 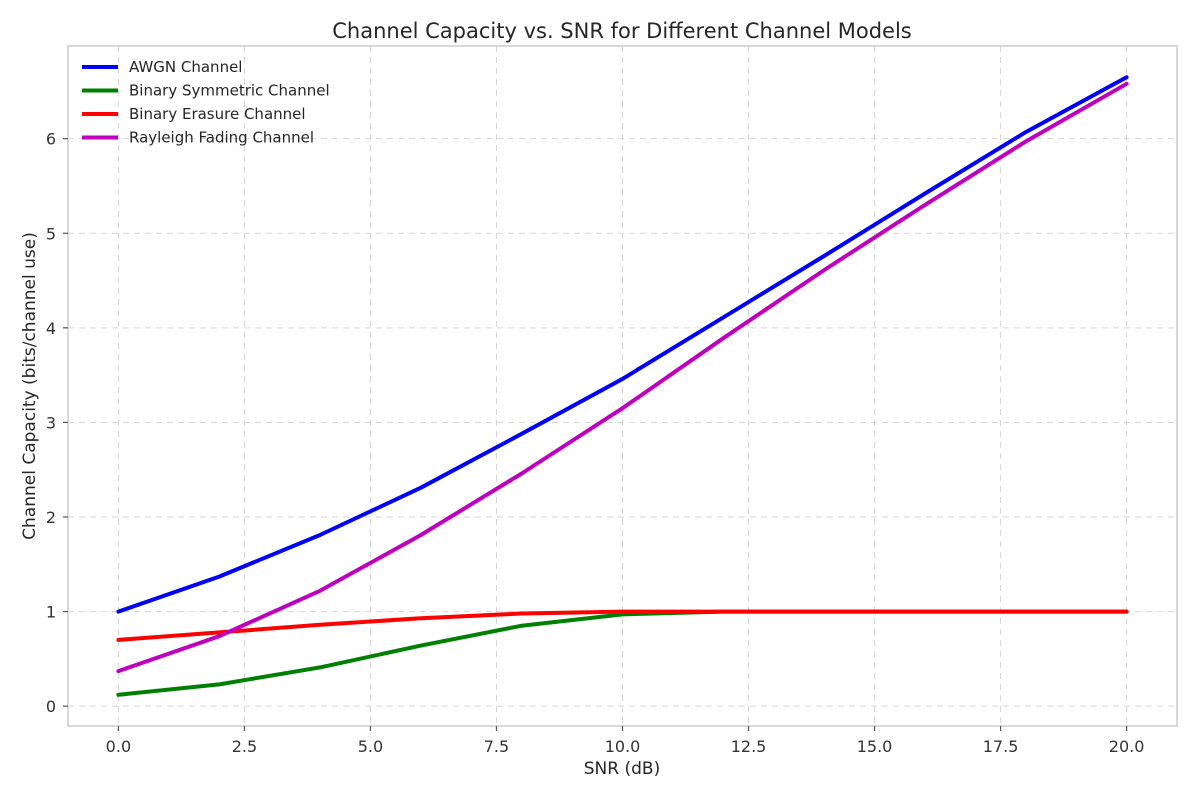 I want to click on y-tick-label: 6, so click(x=51, y=139).